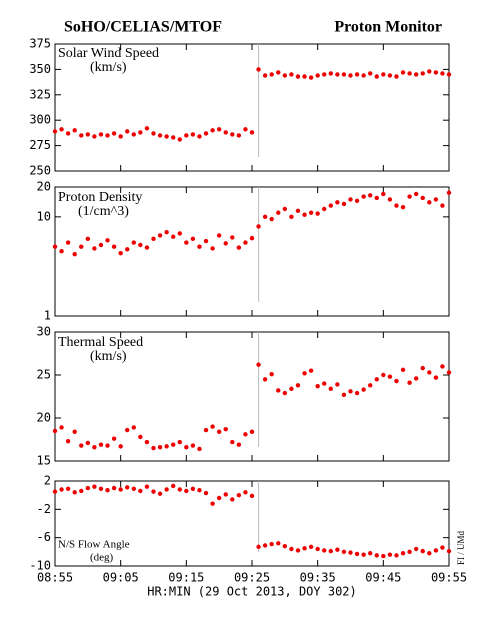 This screenshot has width=493, height=624. What do you see at coordinates (103, 211) in the screenshot?
I see `panel-units: (1/cm^3)` at bounding box center [103, 211].